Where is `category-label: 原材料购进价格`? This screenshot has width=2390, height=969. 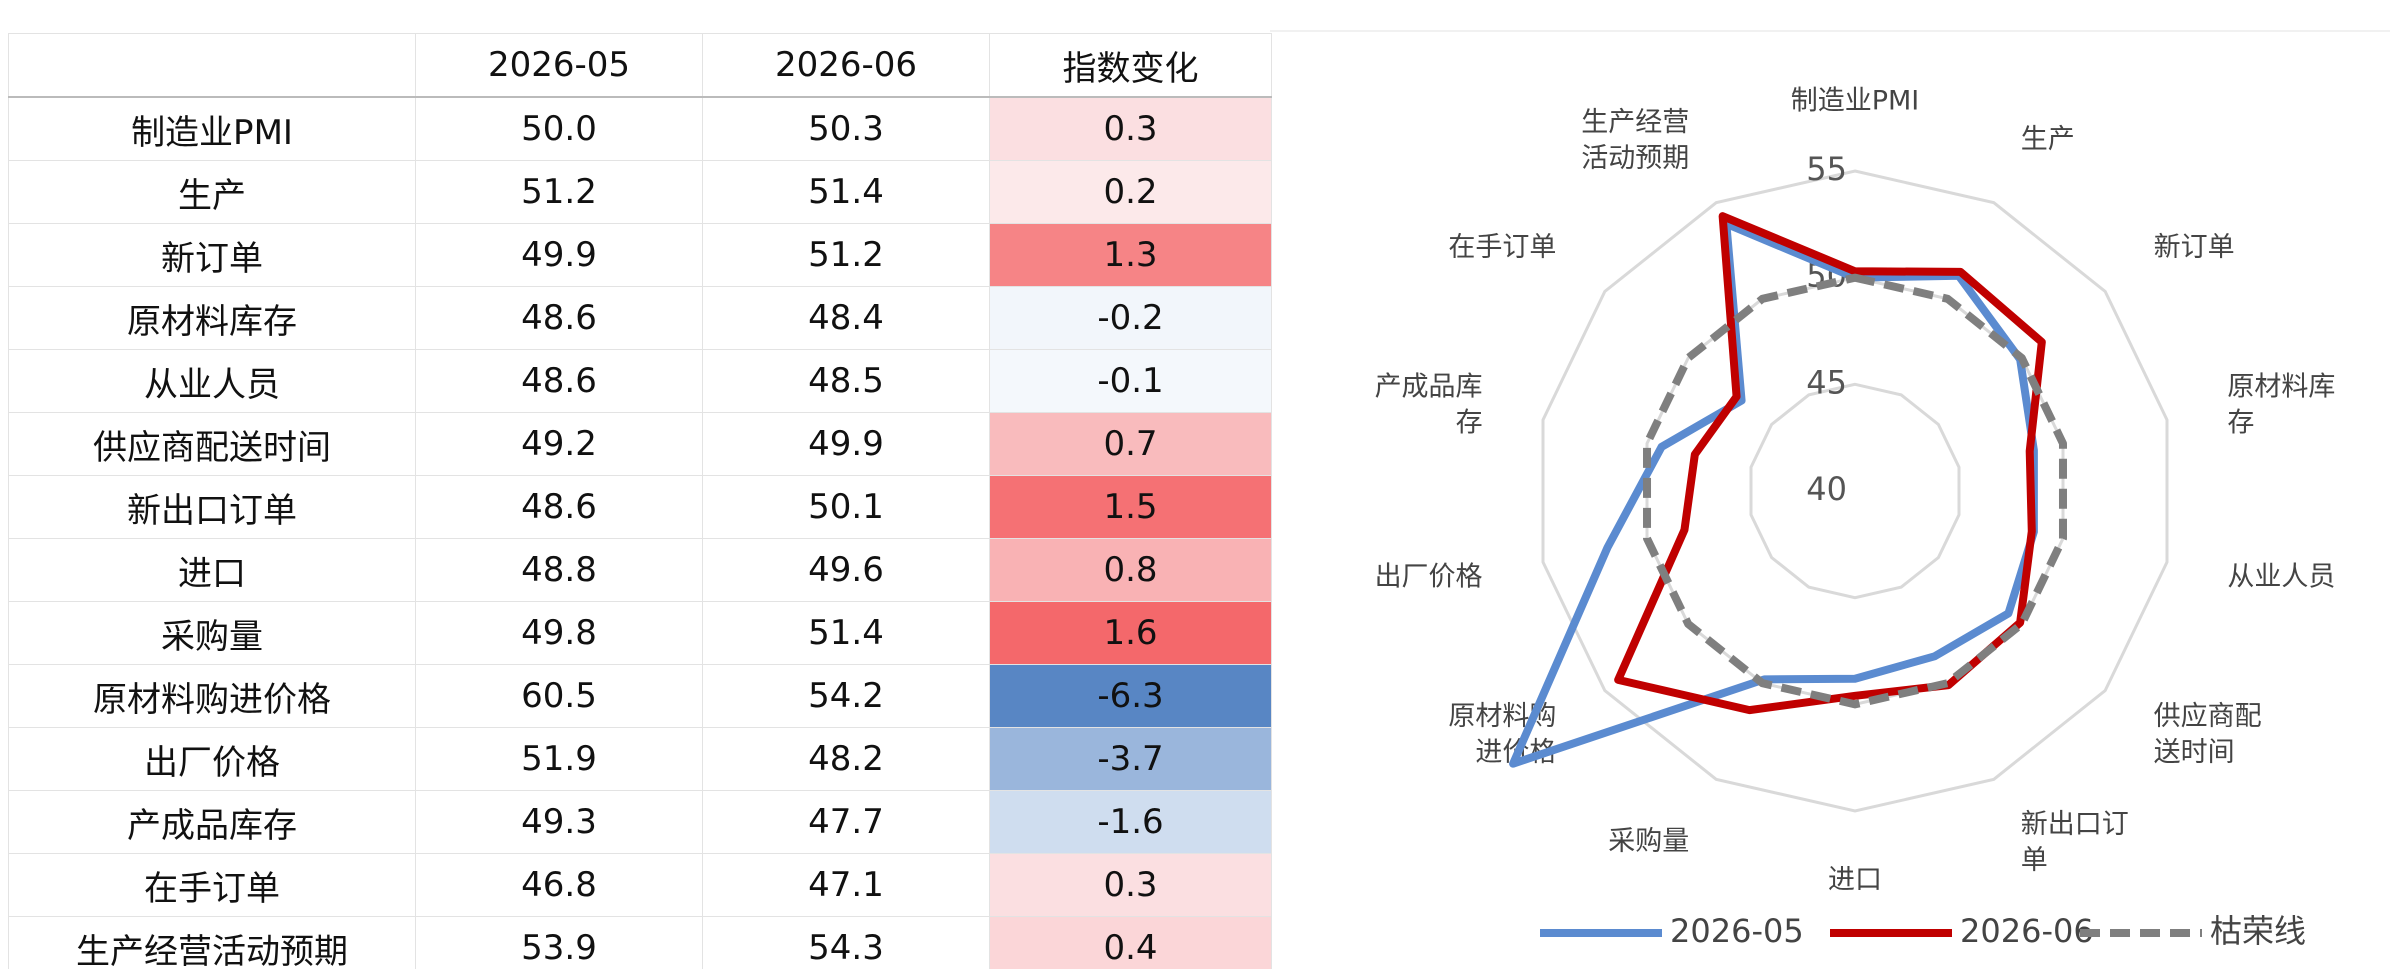
category-label: 原材料购进价格 is located at coordinates (1502, 733).